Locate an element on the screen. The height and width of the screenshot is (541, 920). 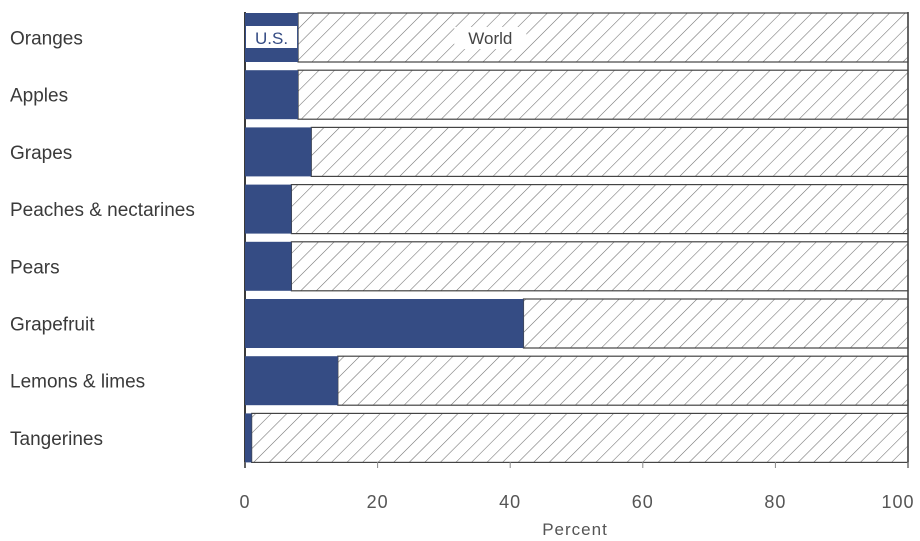
x-tick-label: 20 is located at coordinates (378, 502).